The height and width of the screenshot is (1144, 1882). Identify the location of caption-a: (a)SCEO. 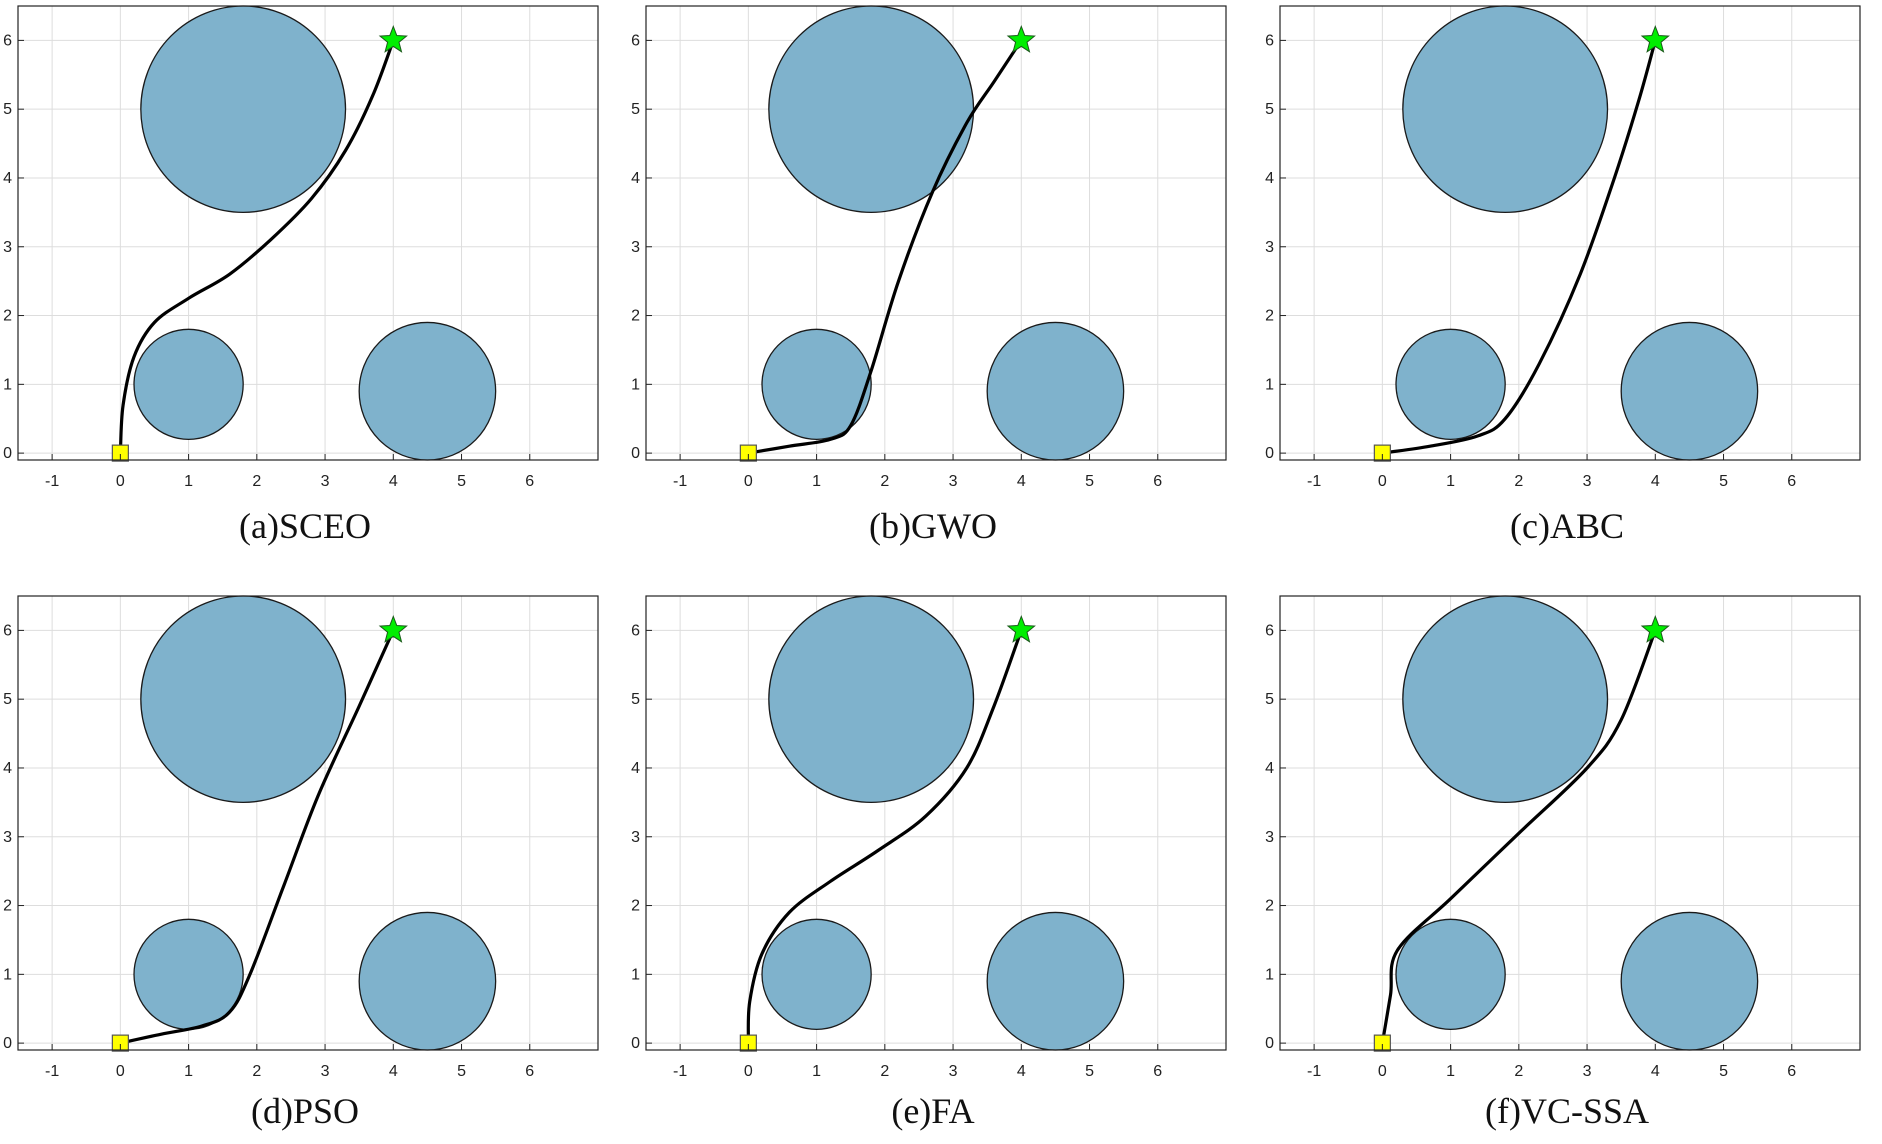
(305, 526).